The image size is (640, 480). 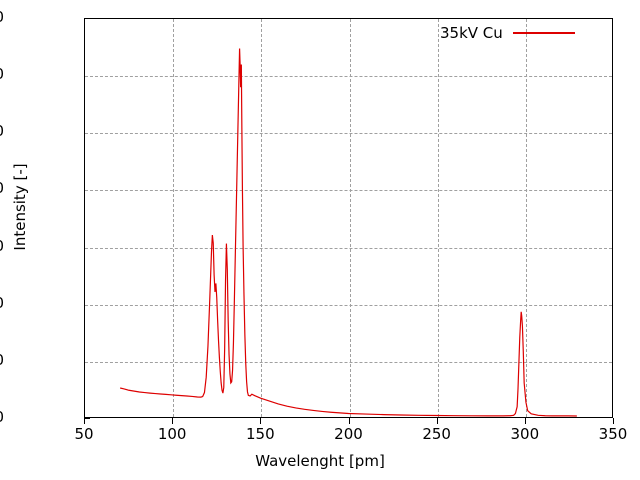 What do you see at coordinates (436, 434) in the screenshot?
I see `x-tick-label: 250` at bounding box center [436, 434].